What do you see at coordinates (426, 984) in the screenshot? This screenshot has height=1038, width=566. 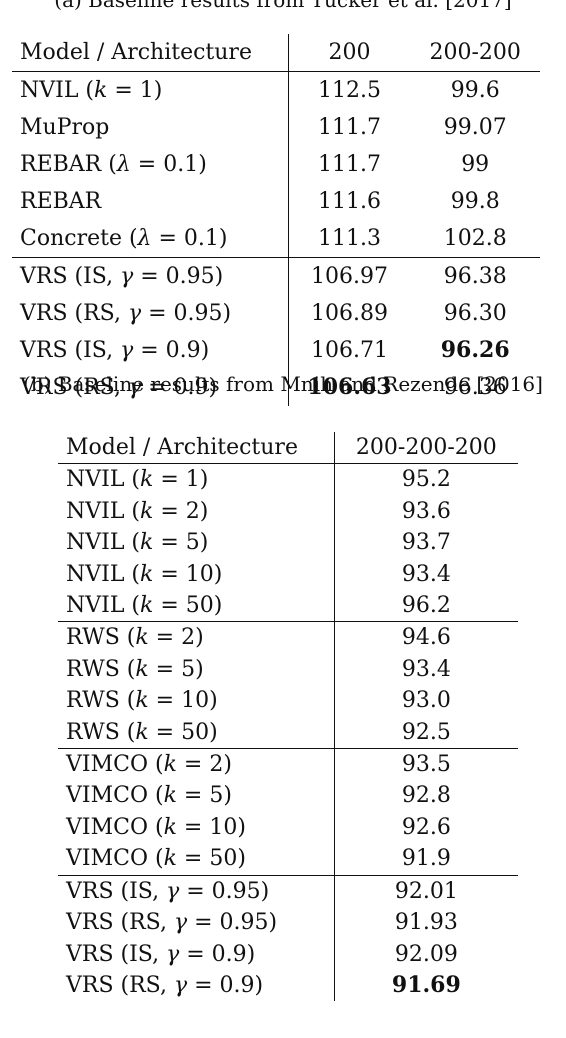 I see `table-b-value-cell: 91.69` at bounding box center [426, 984].